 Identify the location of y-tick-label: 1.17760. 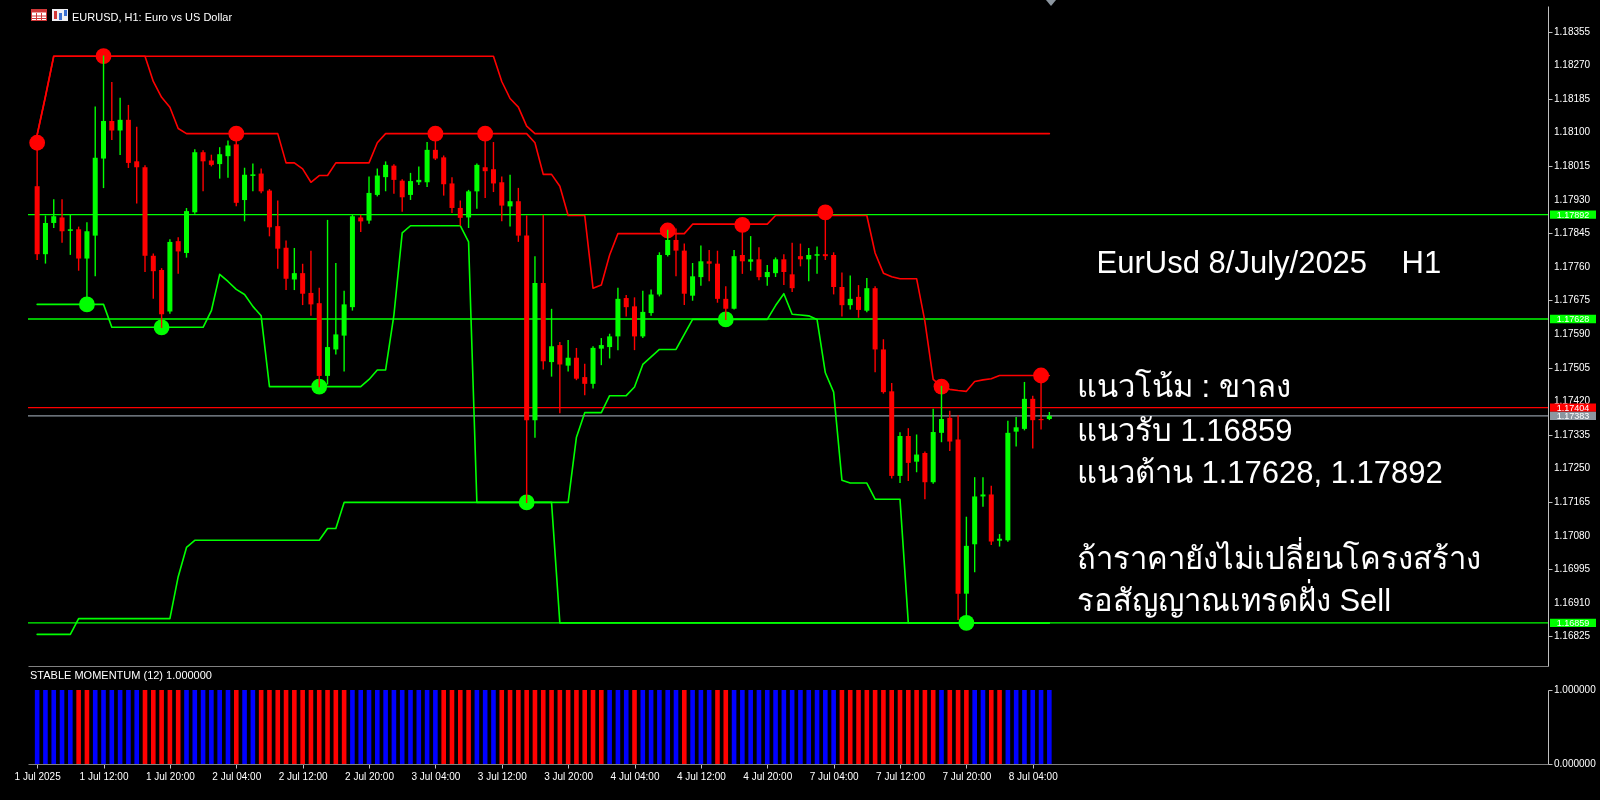
(1572, 266).